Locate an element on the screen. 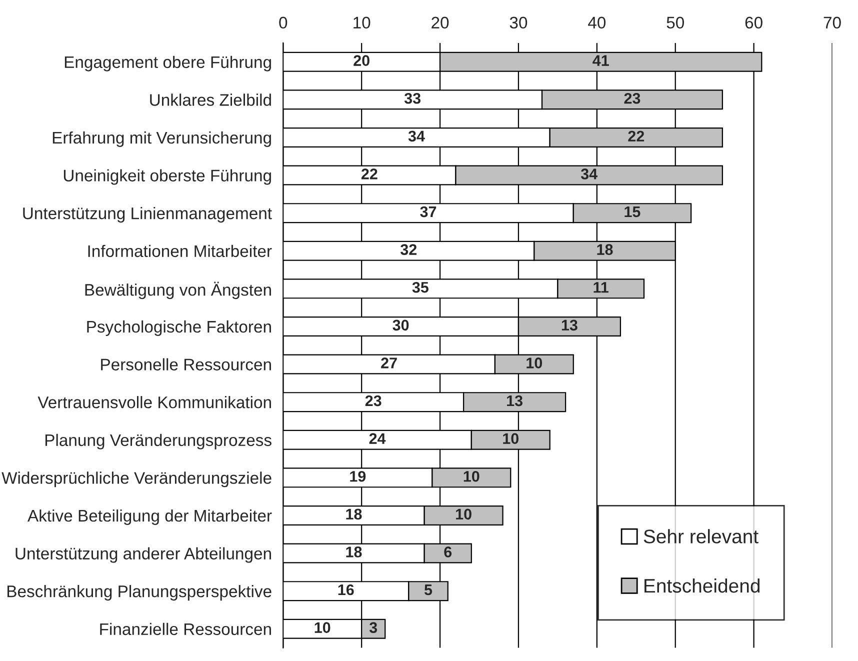 Image resolution: width=858 pixels, height=661 pixels. x-tick-label: 70 is located at coordinates (832, 22).